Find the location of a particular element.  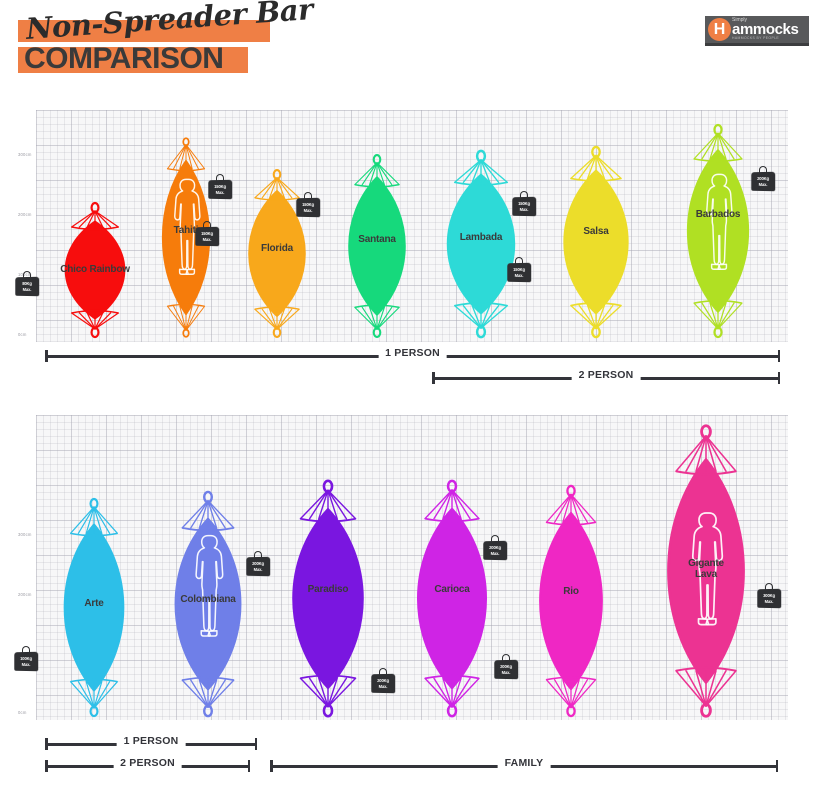

tag-weight: 200Kg is located at coordinates (258, 564).